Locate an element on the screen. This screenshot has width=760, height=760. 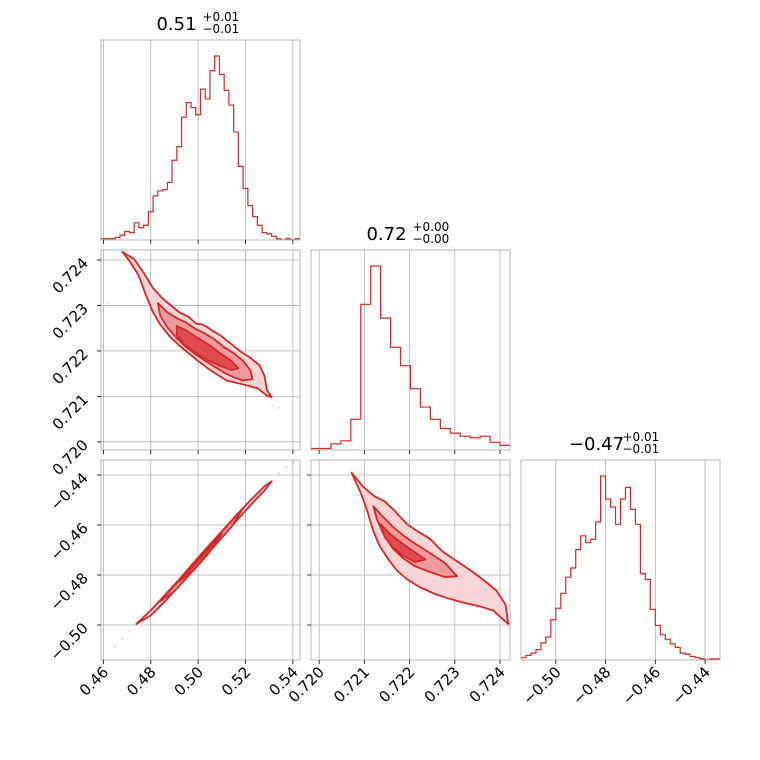
y-tick-label: −0.46 is located at coordinates (69, 541).